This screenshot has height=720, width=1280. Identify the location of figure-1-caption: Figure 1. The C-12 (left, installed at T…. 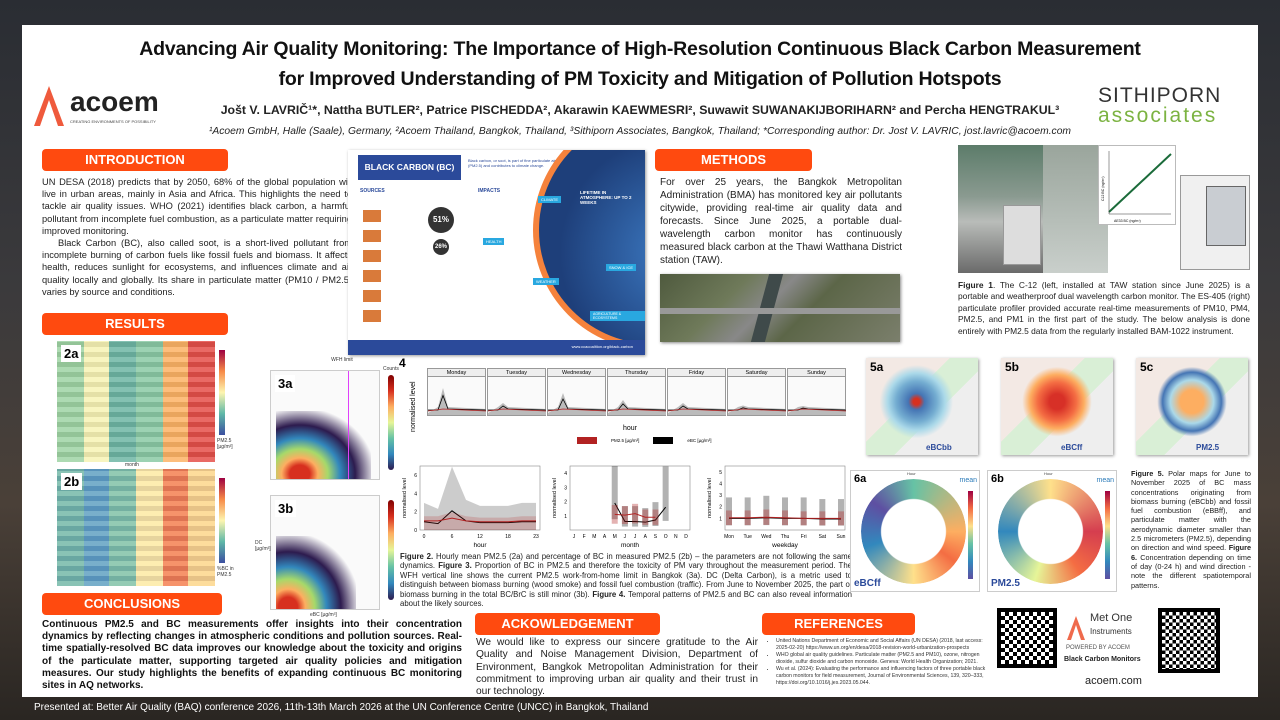
(1104, 308).